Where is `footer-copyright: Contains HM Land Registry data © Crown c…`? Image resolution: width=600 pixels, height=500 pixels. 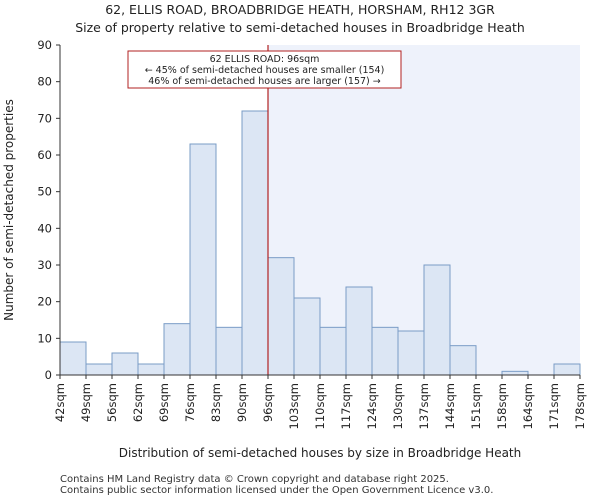
footer-copyright: Contains HM Land Registry data © Crown c… is located at coordinates (254, 479).